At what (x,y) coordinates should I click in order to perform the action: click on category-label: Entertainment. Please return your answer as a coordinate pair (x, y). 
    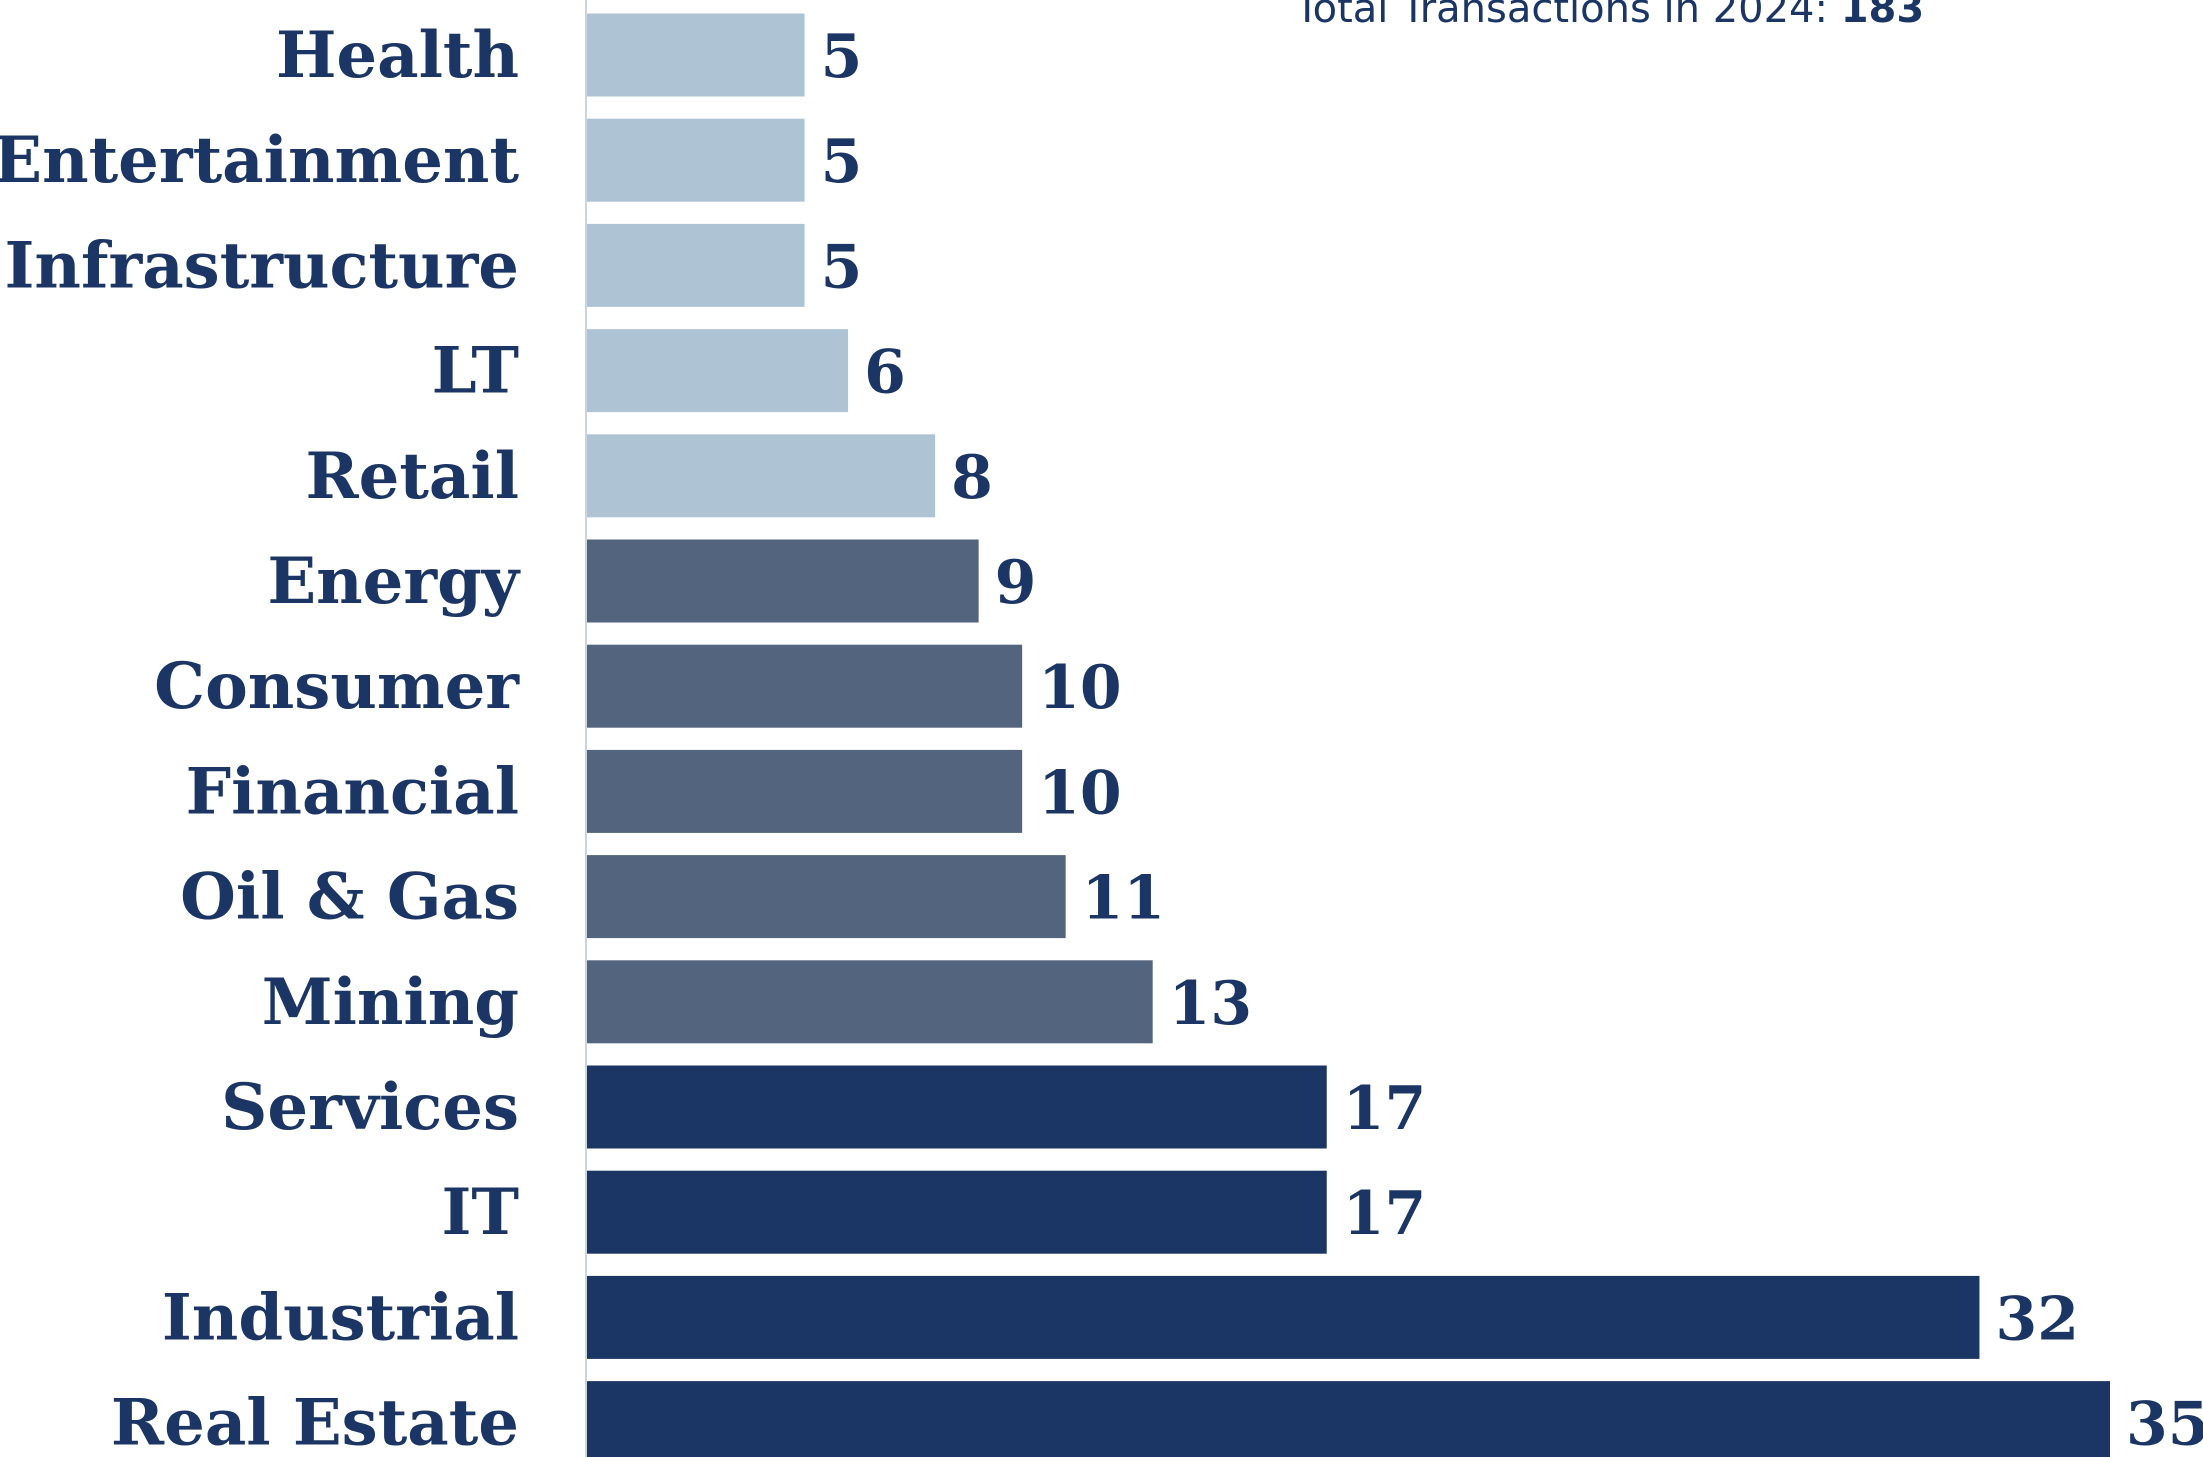
    Looking at the image, I should click on (259, 160).